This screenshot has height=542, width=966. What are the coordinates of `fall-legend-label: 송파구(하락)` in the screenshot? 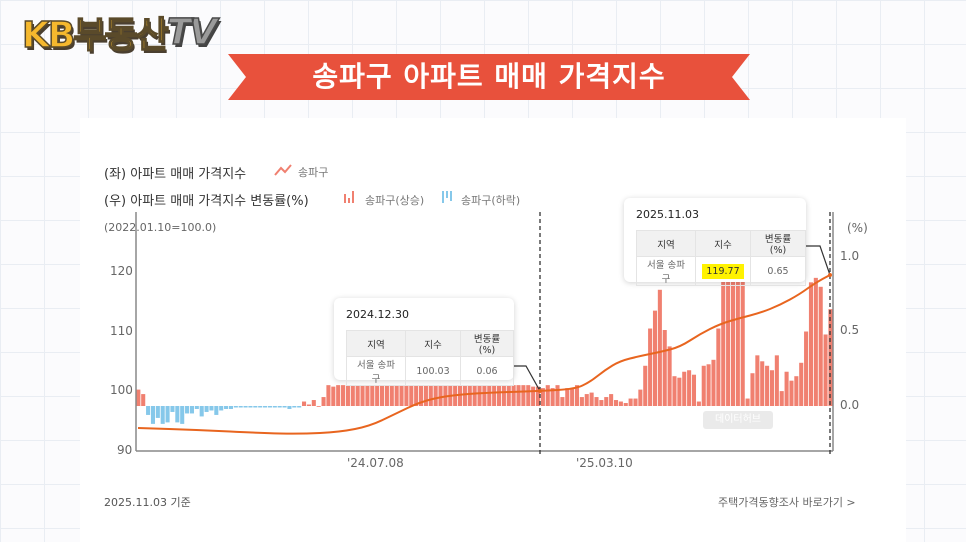 It's located at (491, 200).